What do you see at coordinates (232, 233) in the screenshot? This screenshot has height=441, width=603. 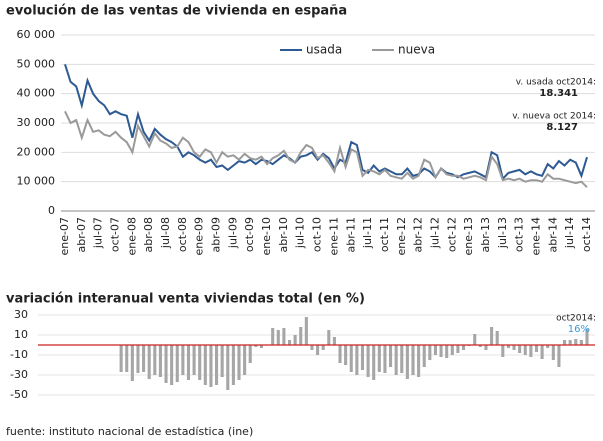 I see `x-tick-label: jul-09` at bounding box center [232, 233].